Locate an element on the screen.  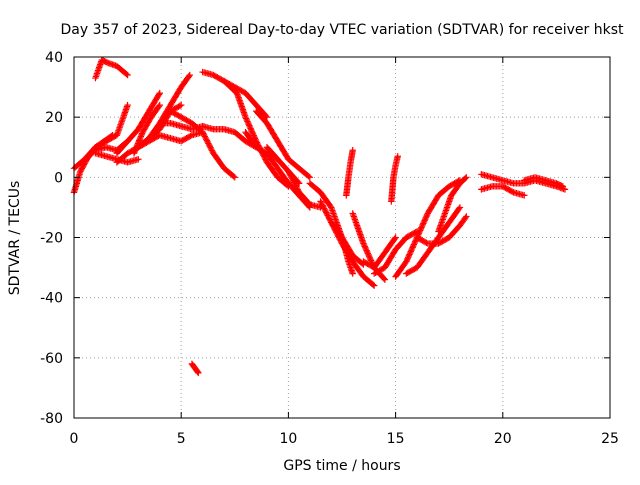
y-tick-label: 0 is located at coordinates (58, 178).